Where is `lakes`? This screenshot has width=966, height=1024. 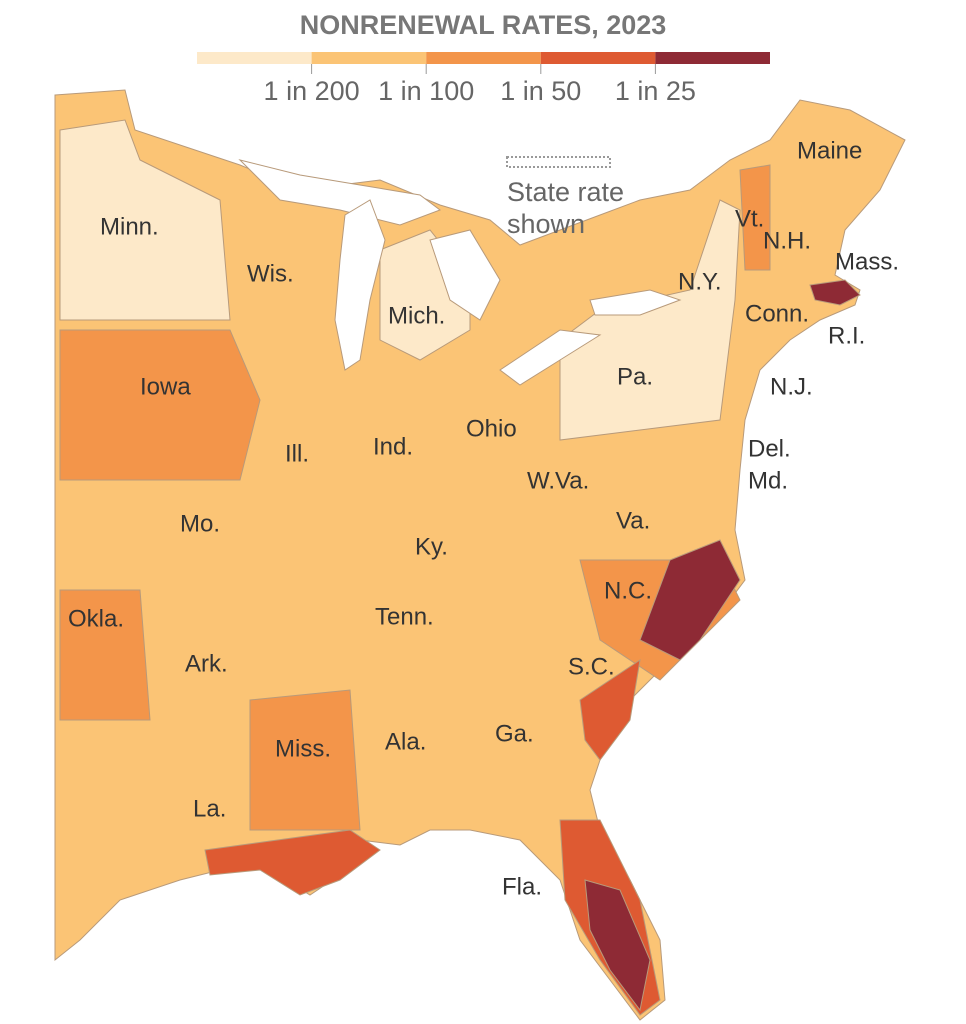 lakes is located at coordinates (460, 272).